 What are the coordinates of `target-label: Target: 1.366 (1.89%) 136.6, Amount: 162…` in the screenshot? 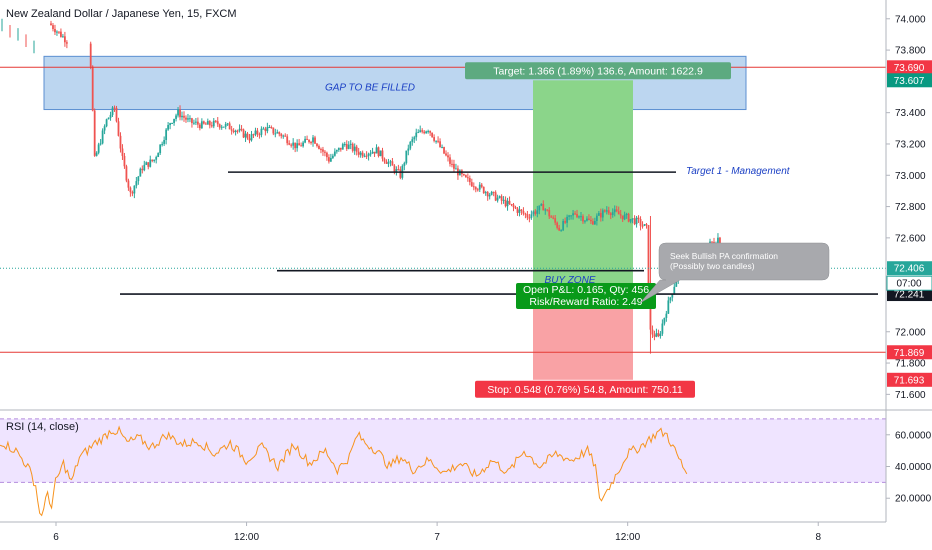 It's located at (598, 71).